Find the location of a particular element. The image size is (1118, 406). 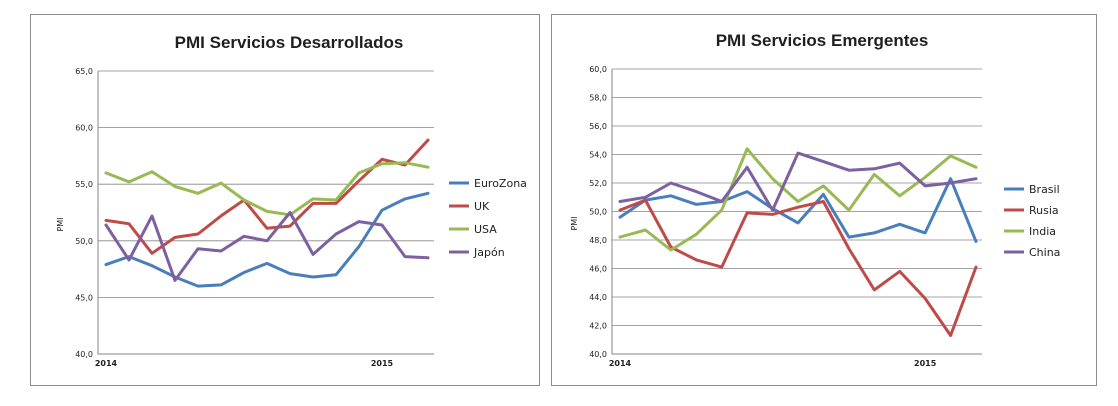

chart-title-desarrollados: PMI Servicios Desarrollados is located at coordinates (289, 42).